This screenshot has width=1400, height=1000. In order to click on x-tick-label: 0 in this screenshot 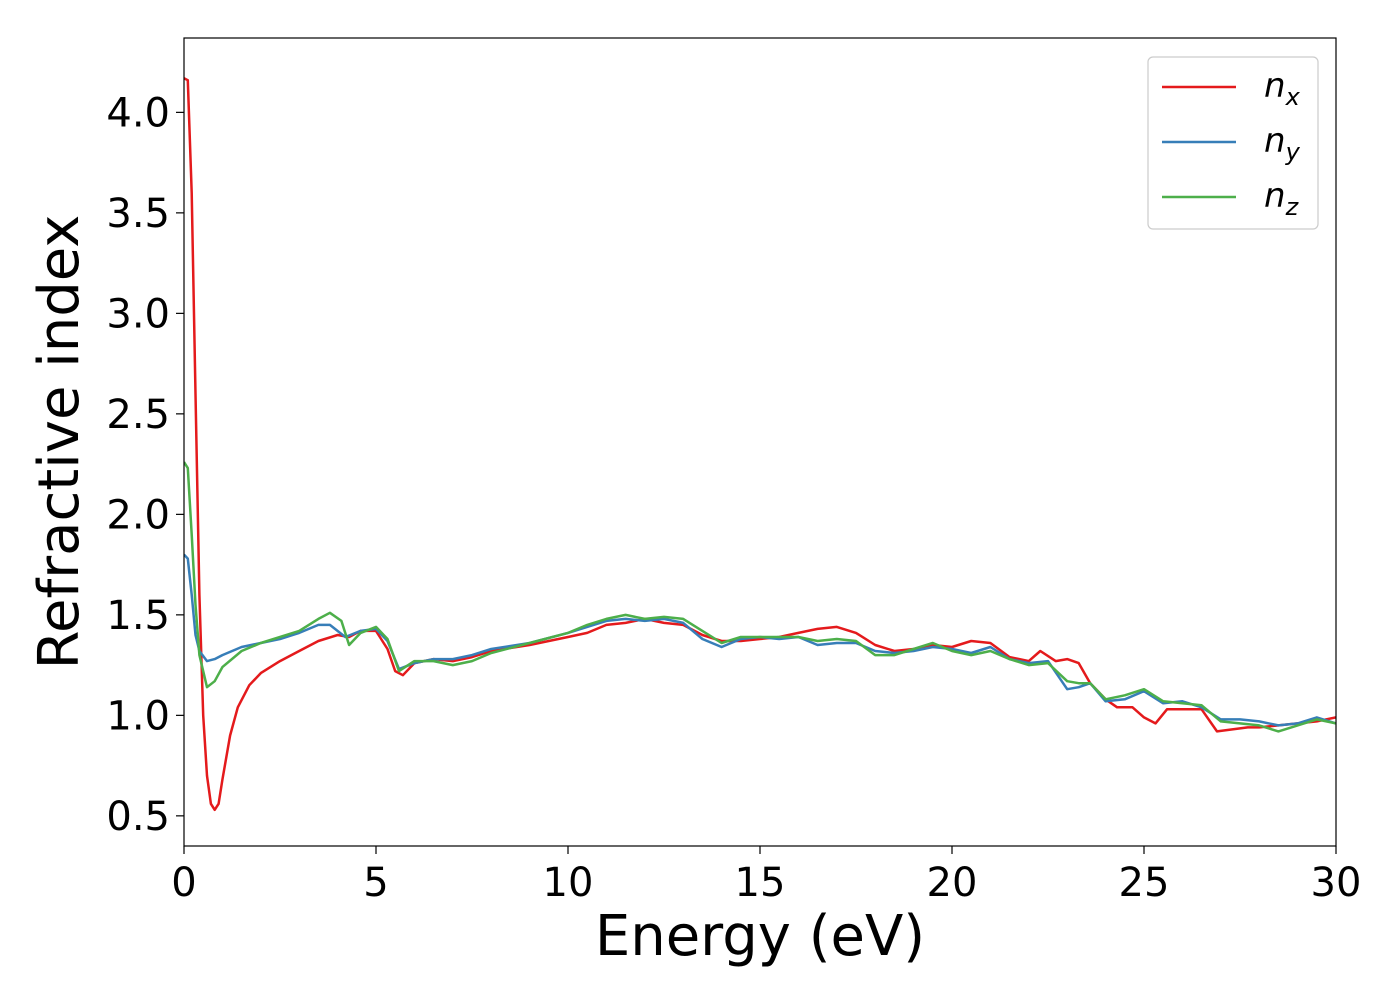, I will do `click(183, 883)`.